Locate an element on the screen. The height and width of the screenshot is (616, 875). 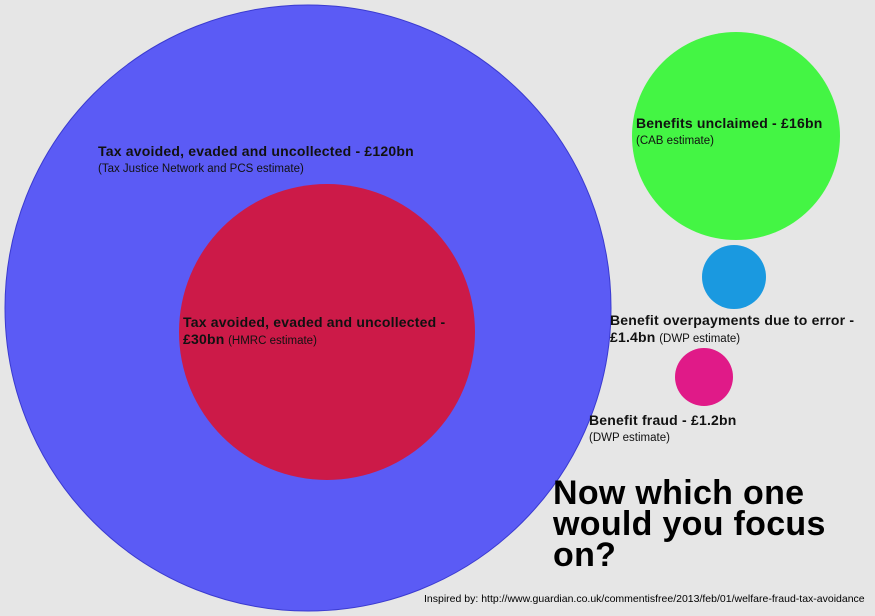
label-tax-120bn-note: (Tax Justice Network and PCS estimate) is located at coordinates (201, 169).